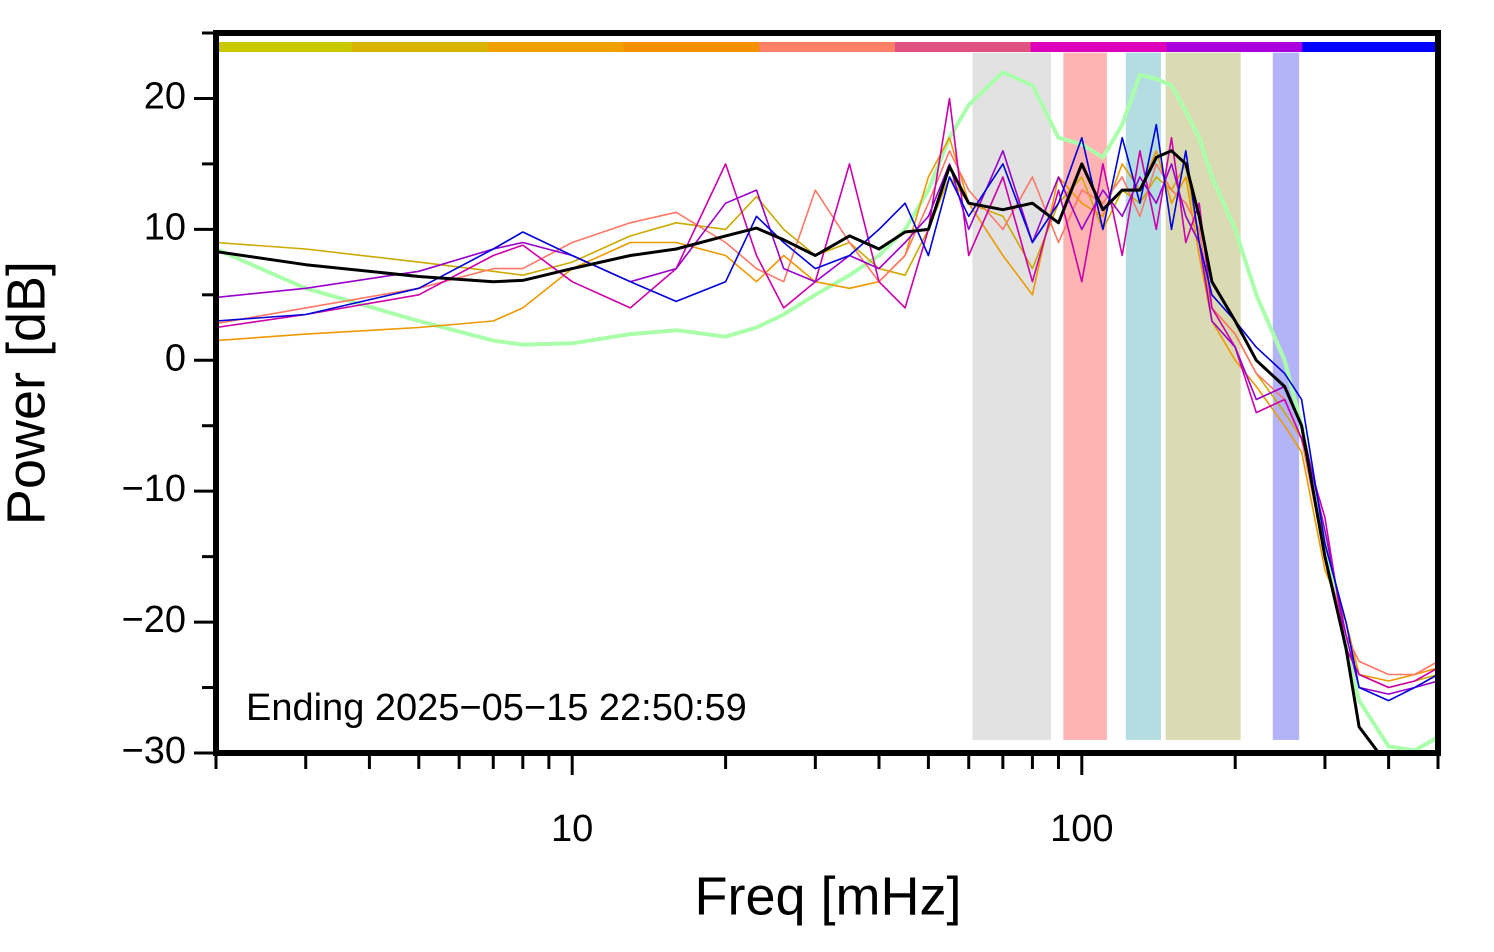  Describe the element at coordinates (28, 393) in the screenshot. I see `y-axis-title: Power [dB]` at that location.